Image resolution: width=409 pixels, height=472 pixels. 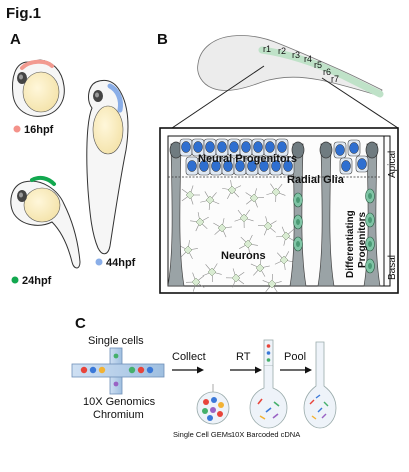 I want to click on label-differentiating: Differentiating, so click(x=350, y=244).